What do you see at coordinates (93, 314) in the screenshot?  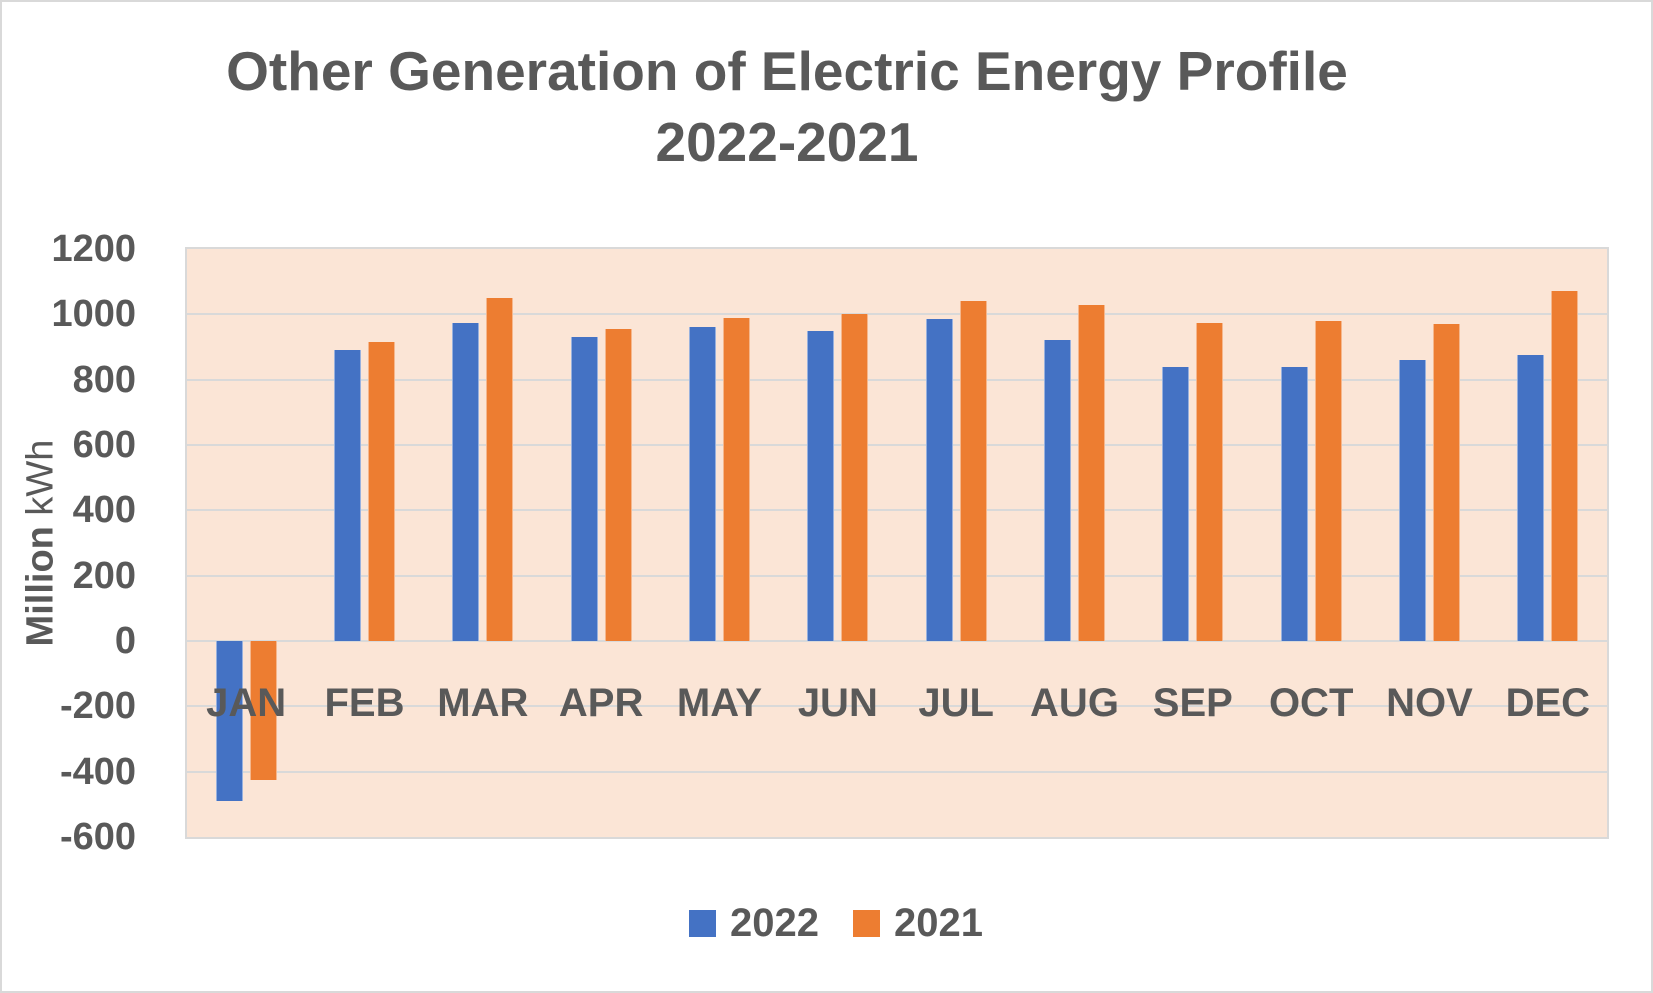 I see `y-tick-1000: 1000` at bounding box center [93, 314].